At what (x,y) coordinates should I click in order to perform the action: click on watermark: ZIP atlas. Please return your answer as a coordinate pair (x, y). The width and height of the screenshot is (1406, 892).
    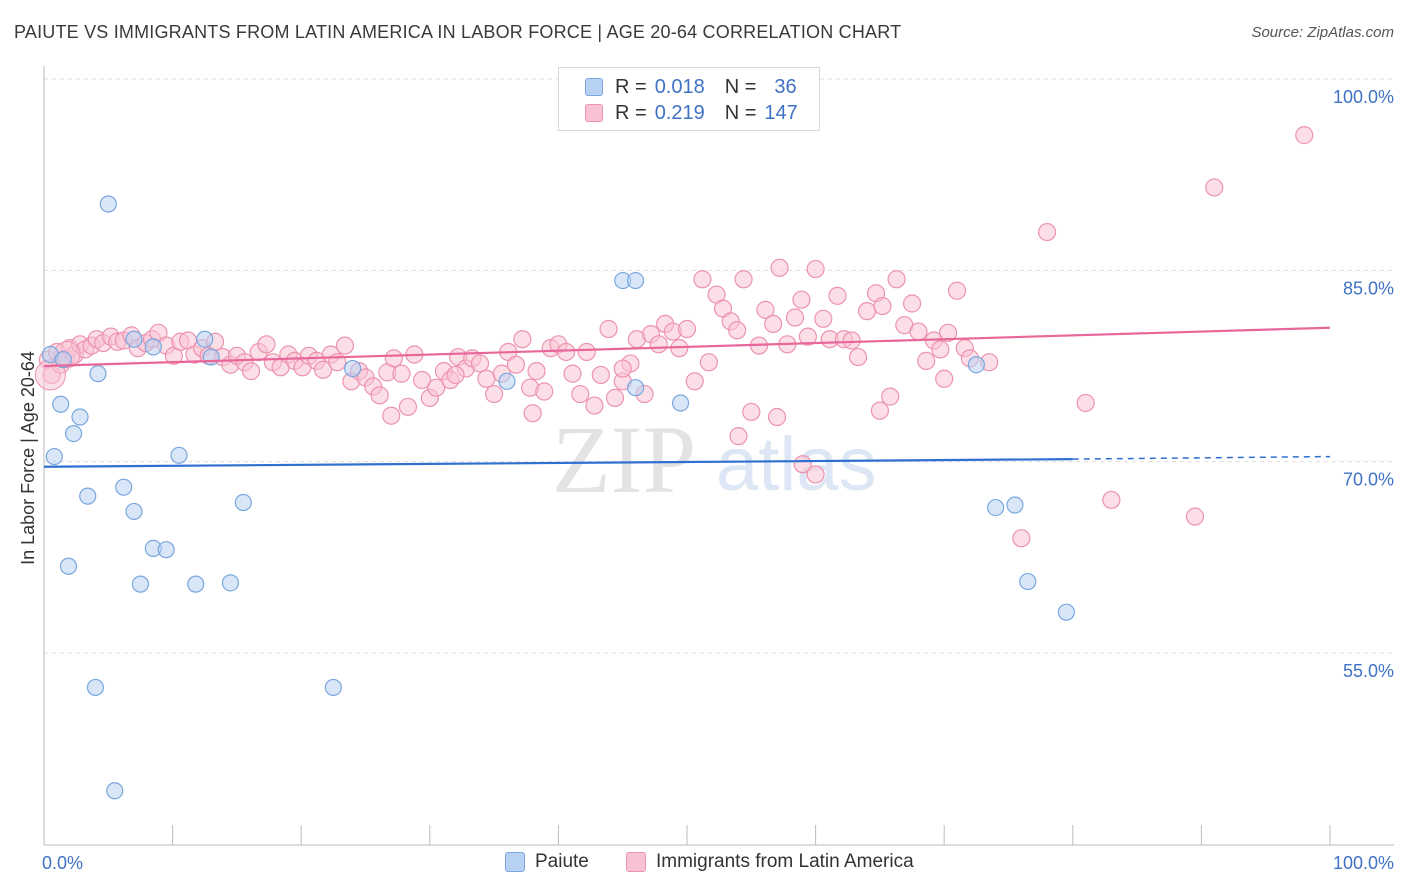
    Looking at the image, I should click on (714, 459).